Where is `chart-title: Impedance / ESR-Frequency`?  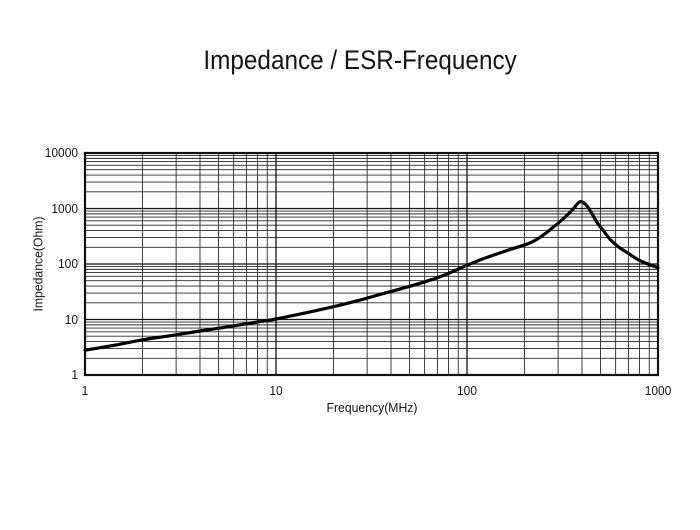 chart-title: Impedance / ESR-Frequency is located at coordinates (360, 60).